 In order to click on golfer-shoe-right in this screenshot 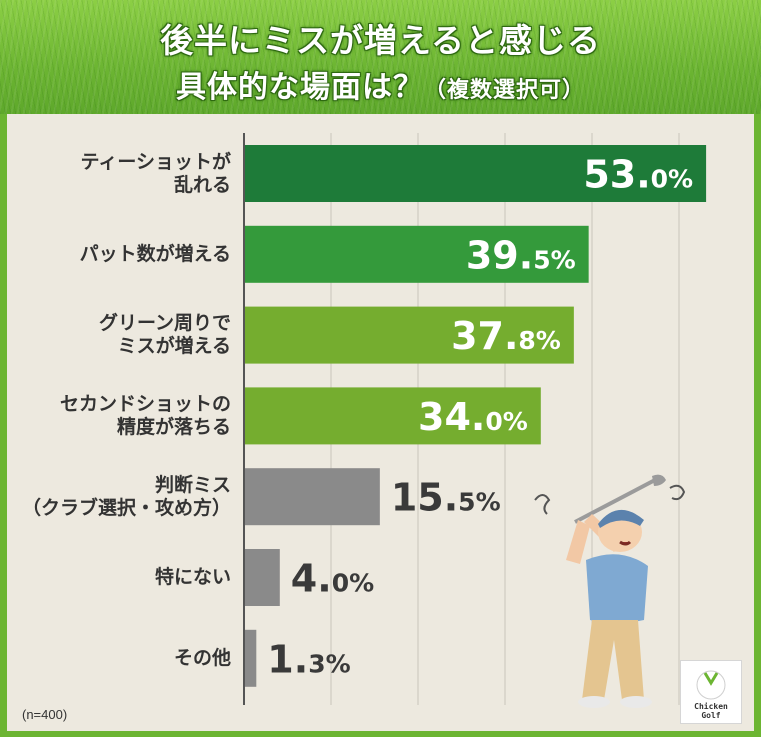, I will do `click(636, 702)`.